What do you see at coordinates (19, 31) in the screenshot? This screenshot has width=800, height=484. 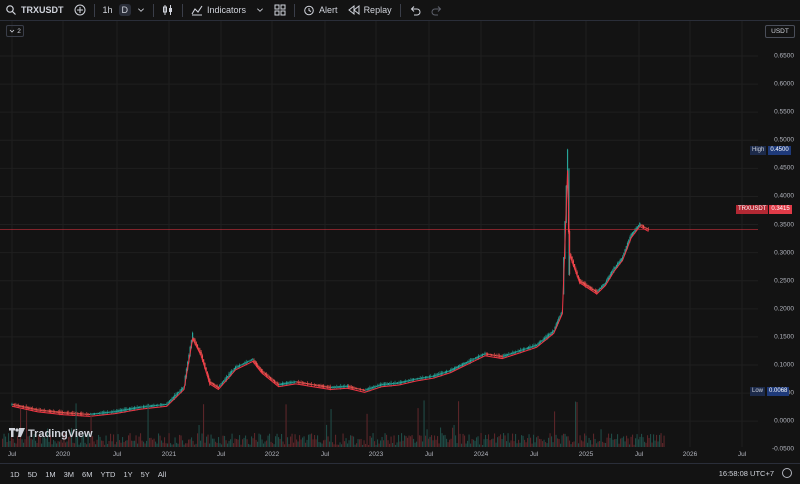 I see `legend-count: 2` at bounding box center [19, 31].